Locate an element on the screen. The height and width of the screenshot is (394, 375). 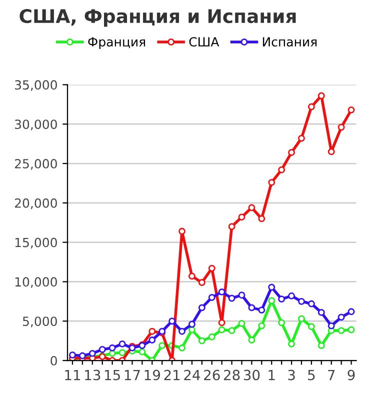
x-tick-label: 9 is located at coordinates (351, 375).